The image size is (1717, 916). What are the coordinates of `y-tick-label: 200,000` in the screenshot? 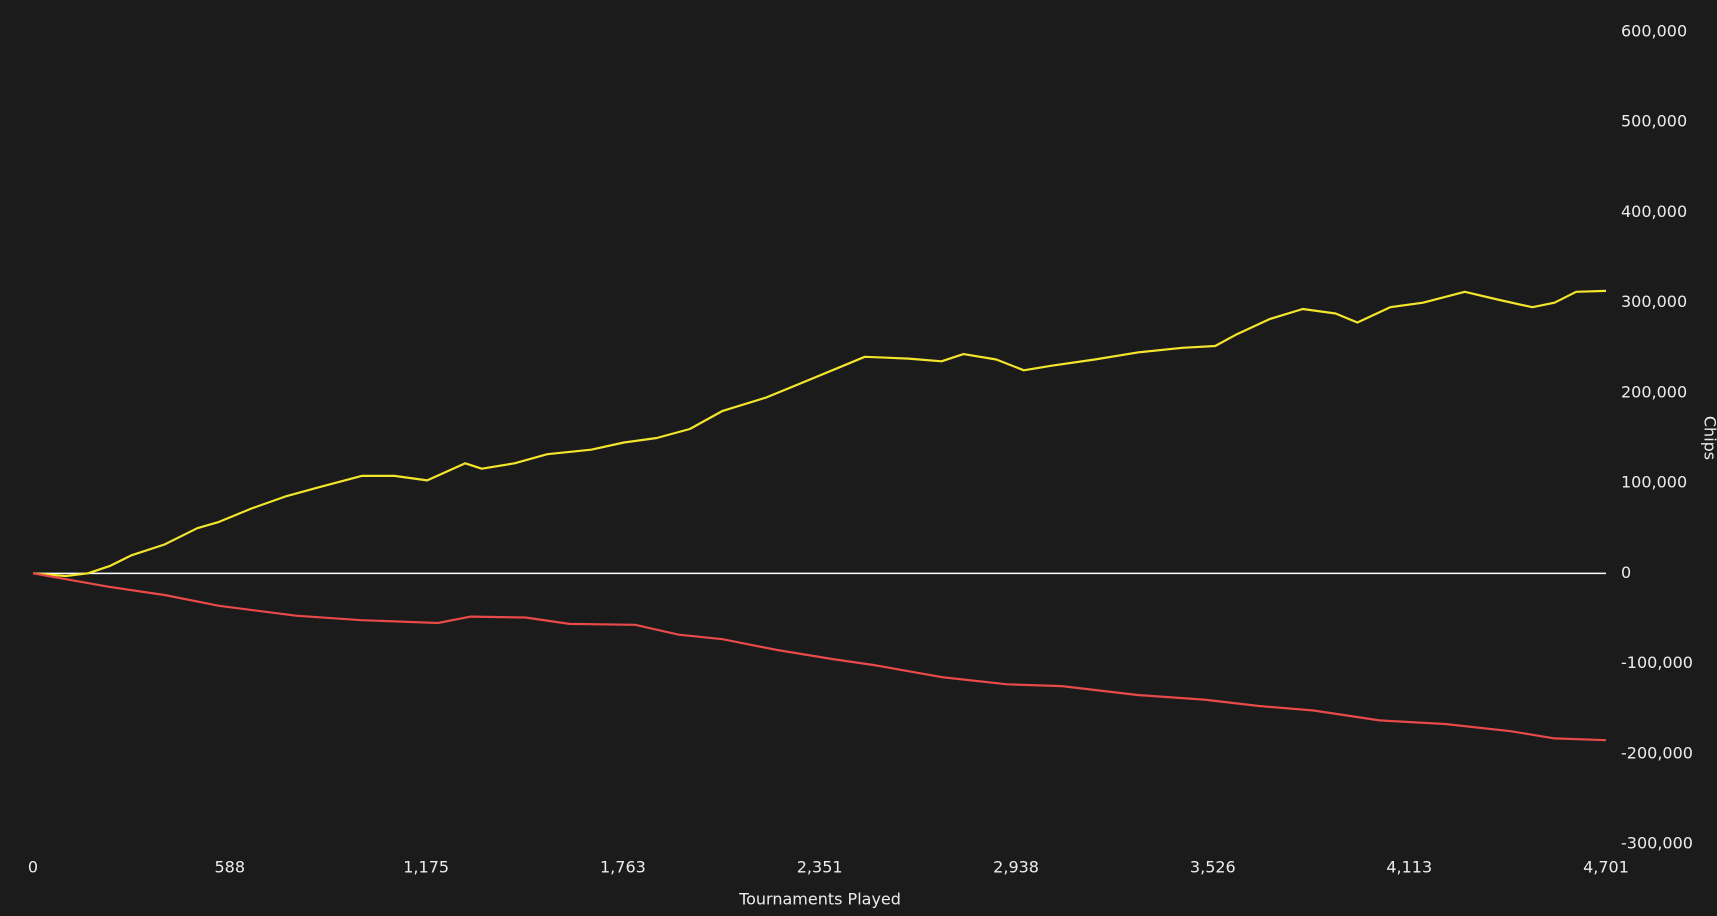 It's located at (1654, 391).